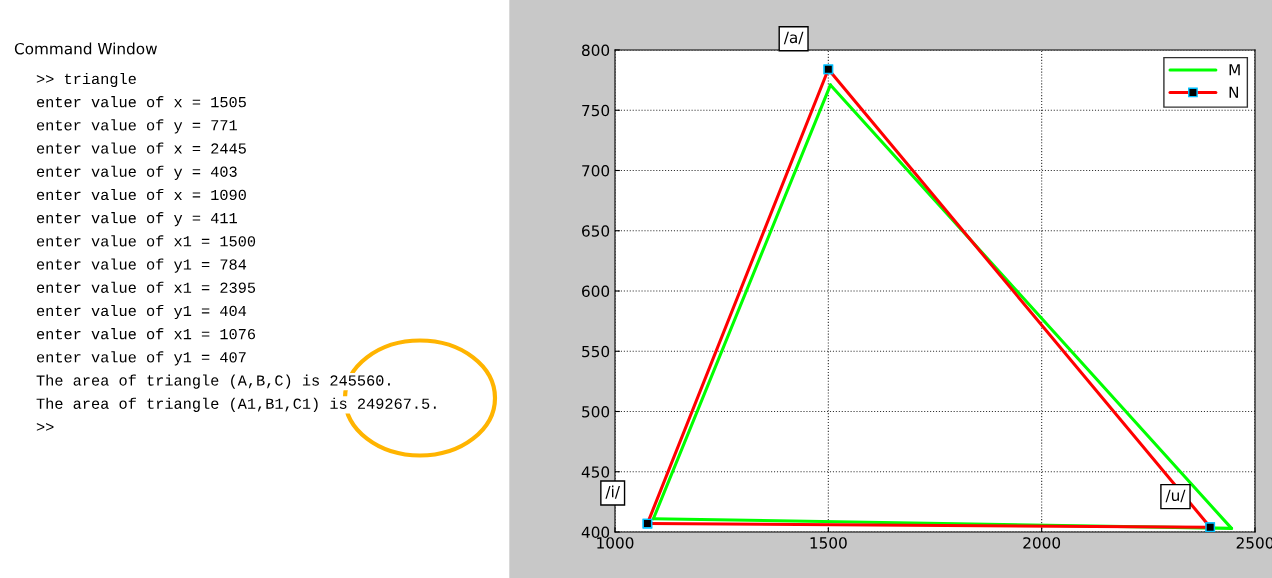 The image size is (1272, 578). What do you see at coordinates (141, 358) in the screenshot?
I see `text: enter value of y1 = 407` at bounding box center [141, 358].